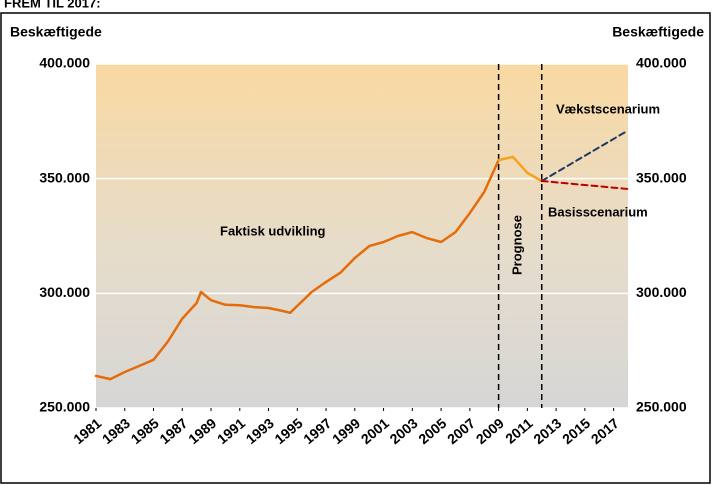  I want to click on x-tick-label: 2017, so click(605, 431).